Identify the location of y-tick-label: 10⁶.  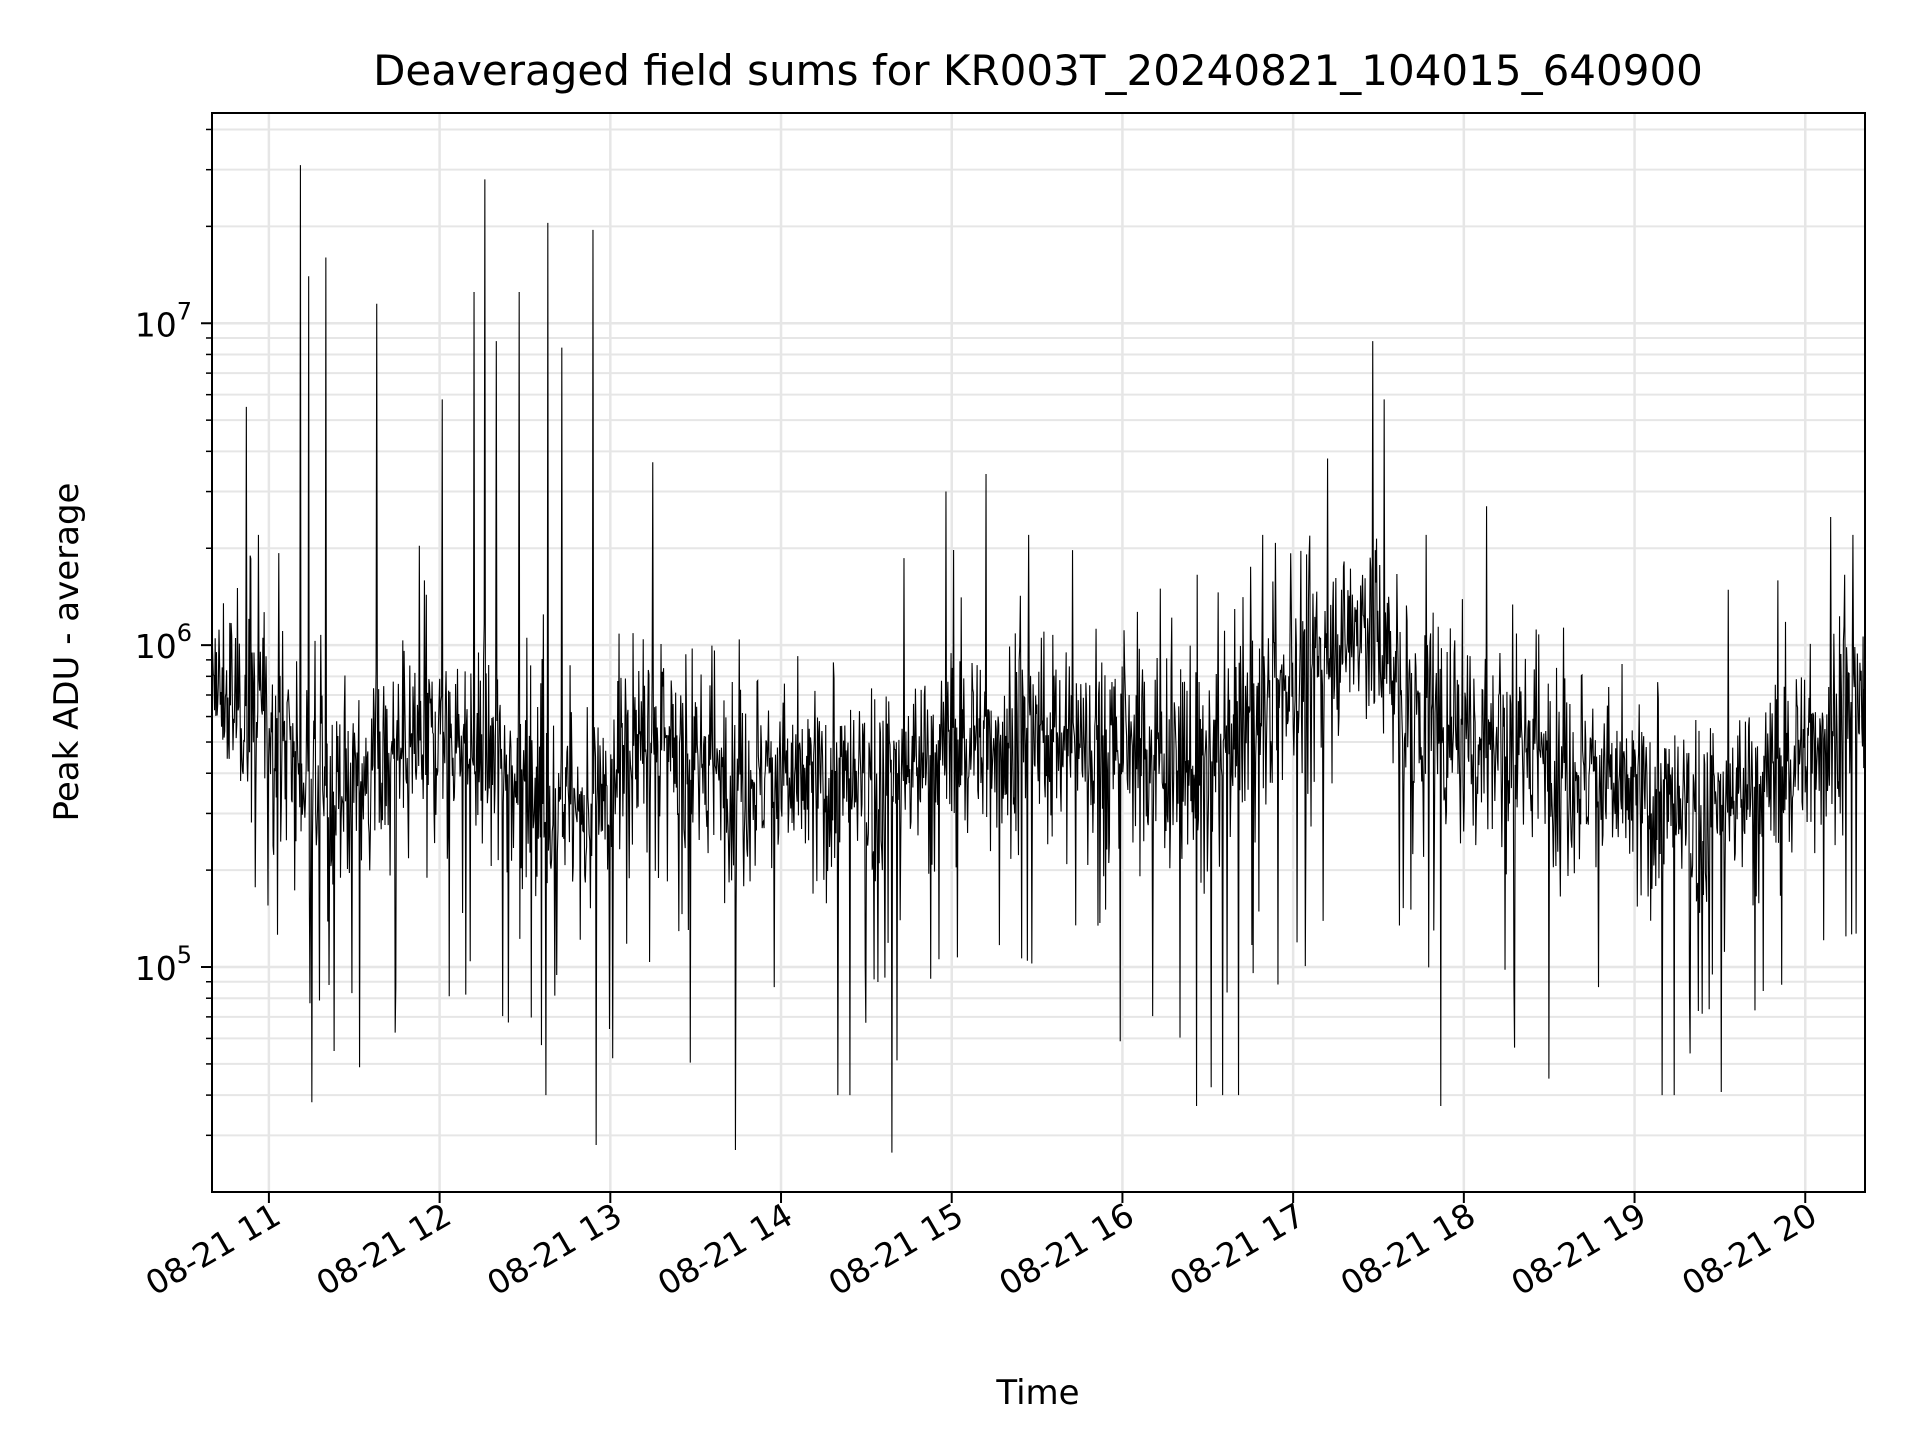
(163, 642).